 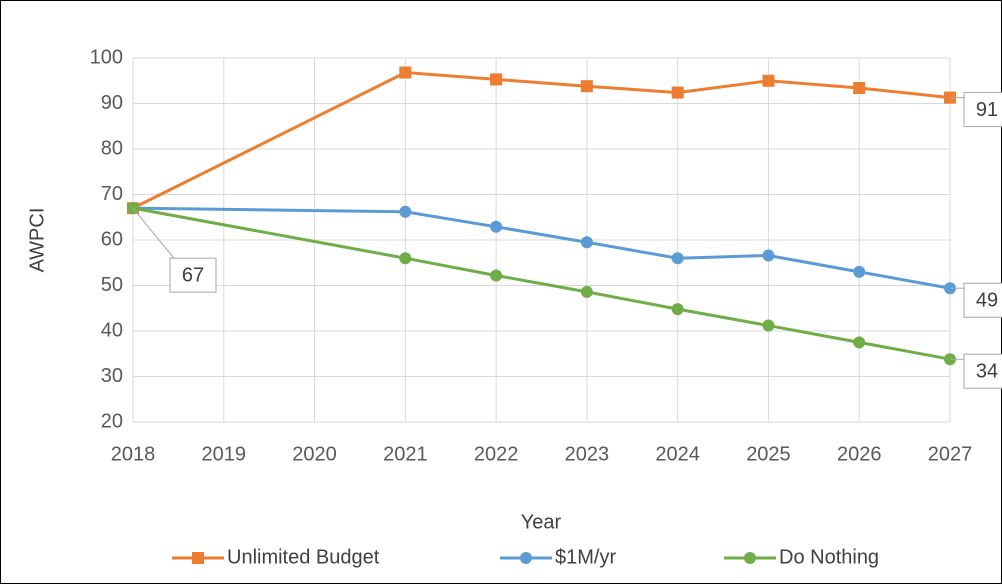 What do you see at coordinates (541, 248) in the screenshot?
I see `series-line` at bounding box center [541, 248].